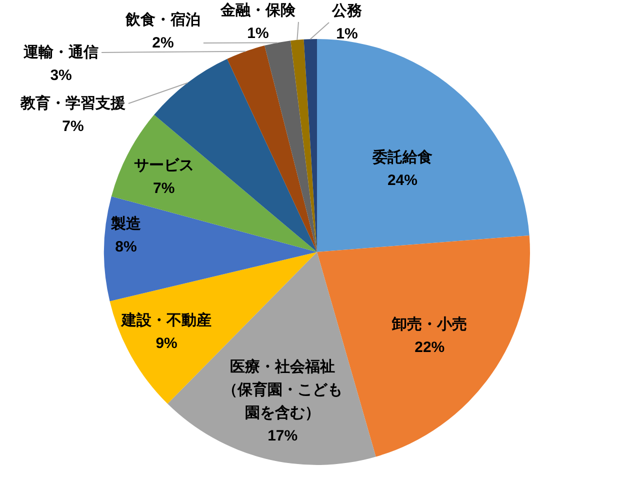 This screenshot has width=633, height=502. What do you see at coordinates (347, 22) in the screenshot?
I see `data-label: 公務 1%` at bounding box center [347, 22].